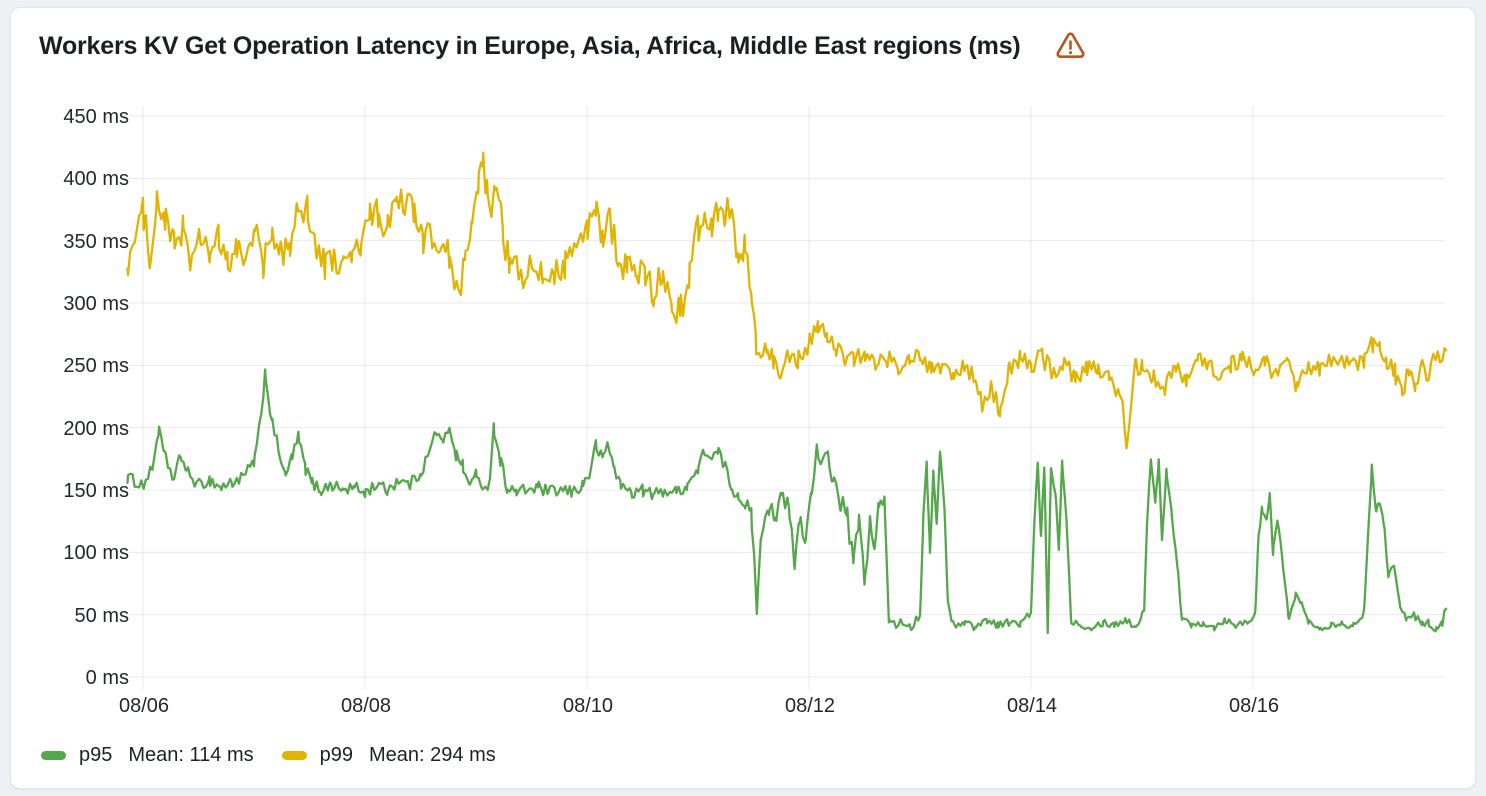 The height and width of the screenshot is (796, 1486). I want to click on y-axis-tick-label: 350 ms, so click(96, 241).